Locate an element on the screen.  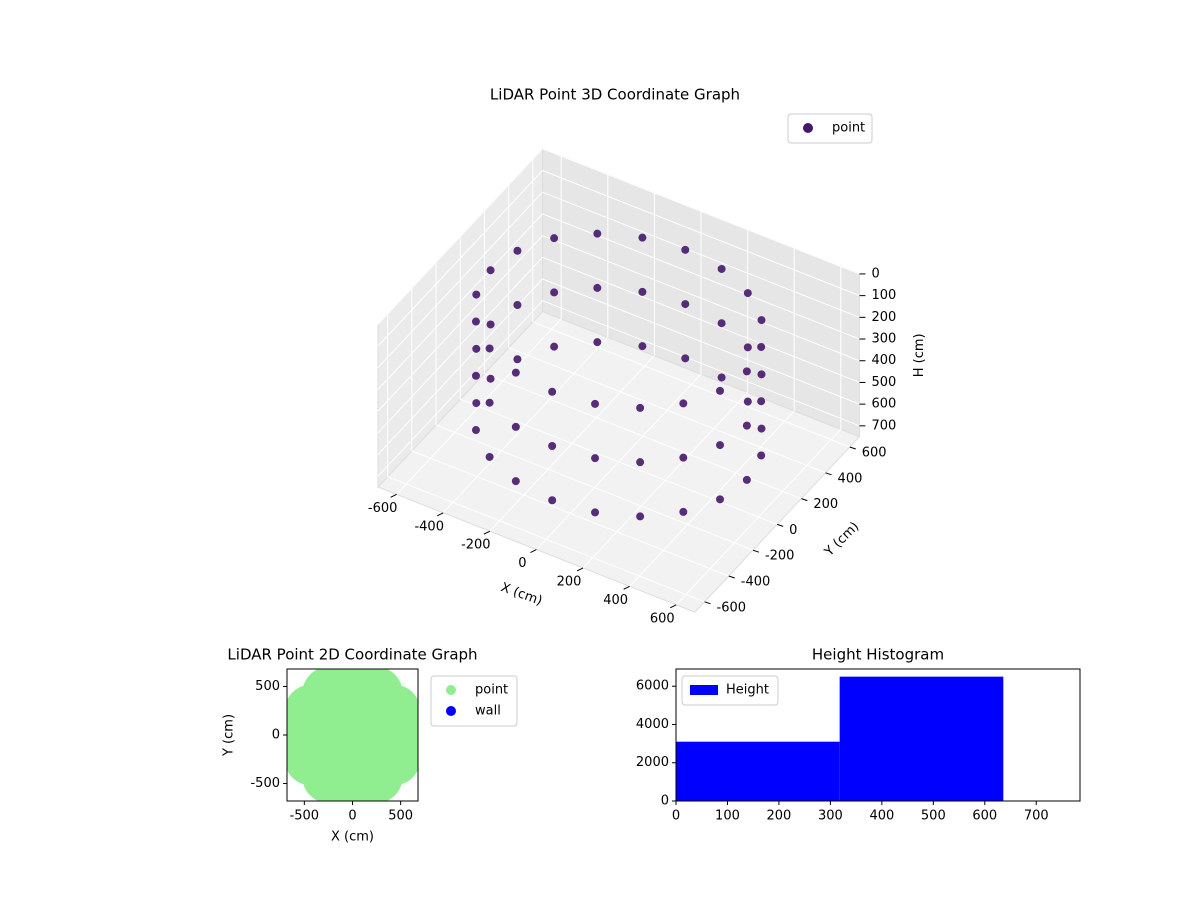
x-tick-label: 100 is located at coordinates (727, 816).